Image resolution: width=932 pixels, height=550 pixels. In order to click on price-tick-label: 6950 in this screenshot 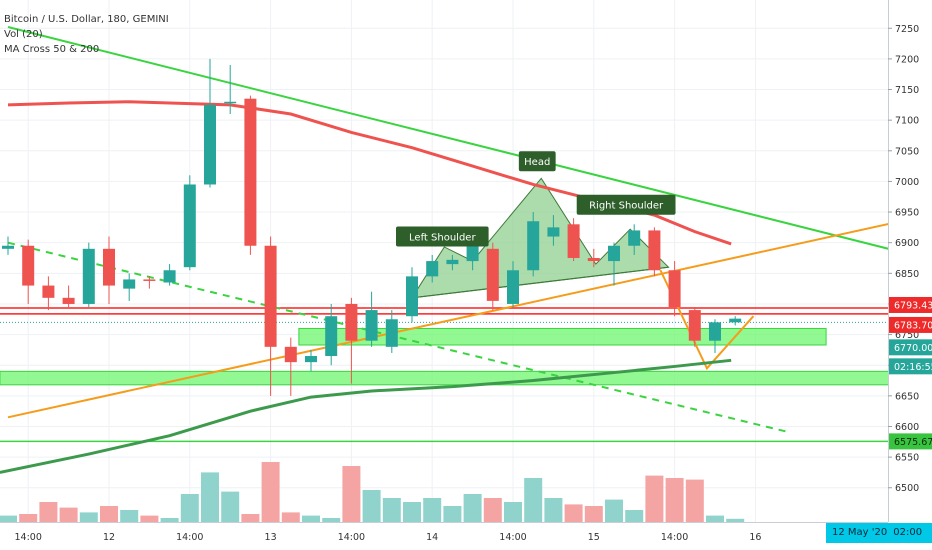, I will do `click(907, 213)`.